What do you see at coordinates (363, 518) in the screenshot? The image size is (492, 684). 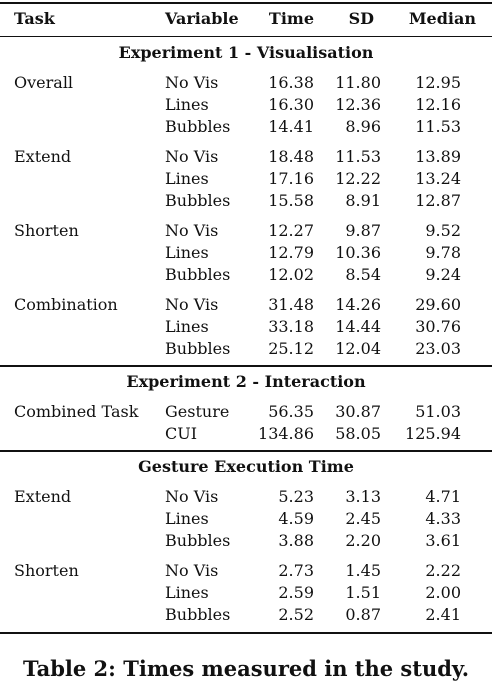 I see `sd-cell: 2.45` at bounding box center [363, 518].